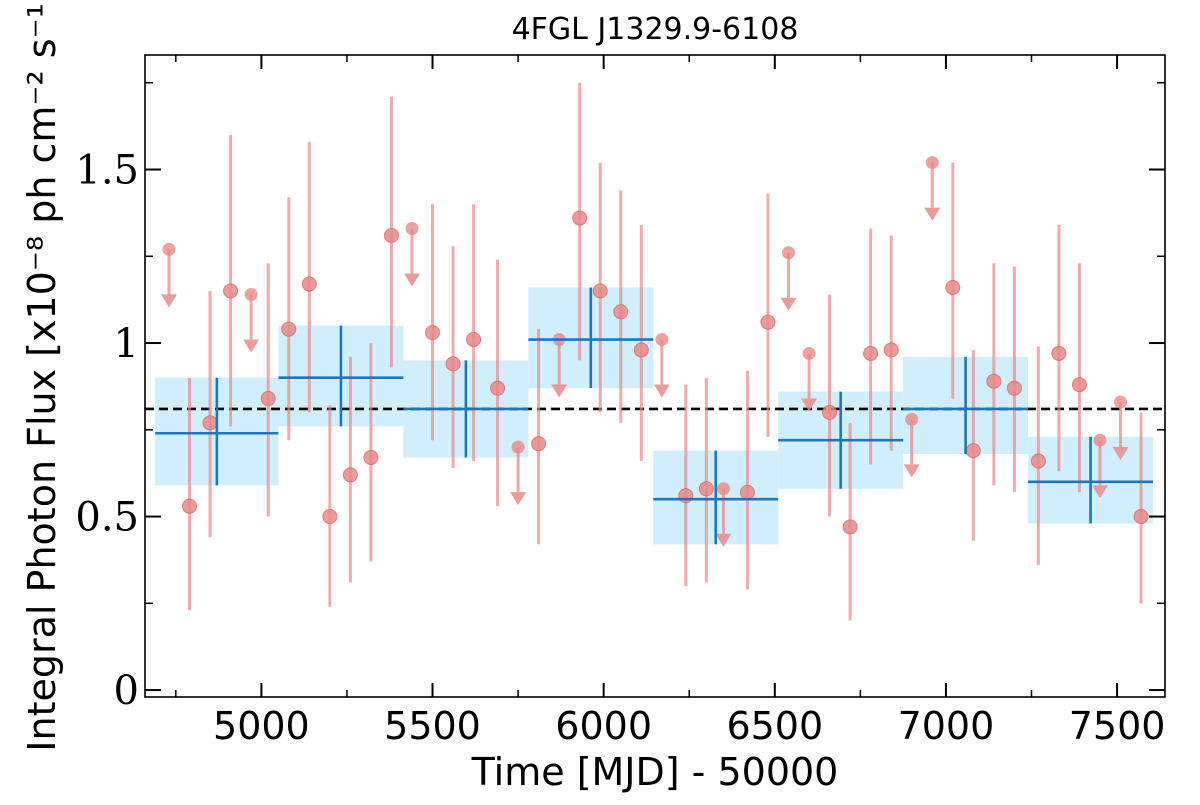  I want to click on x-tick-label: 6500, so click(774, 726).